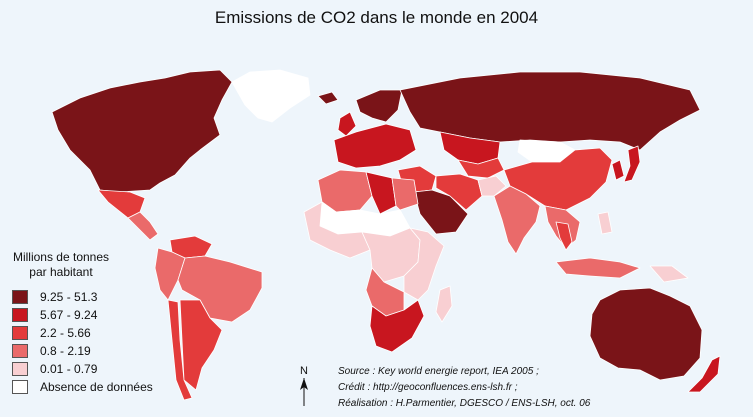 Image resolution: width=753 pixels, height=417 pixels. I want to click on region-south-africa, so click(397, 326).